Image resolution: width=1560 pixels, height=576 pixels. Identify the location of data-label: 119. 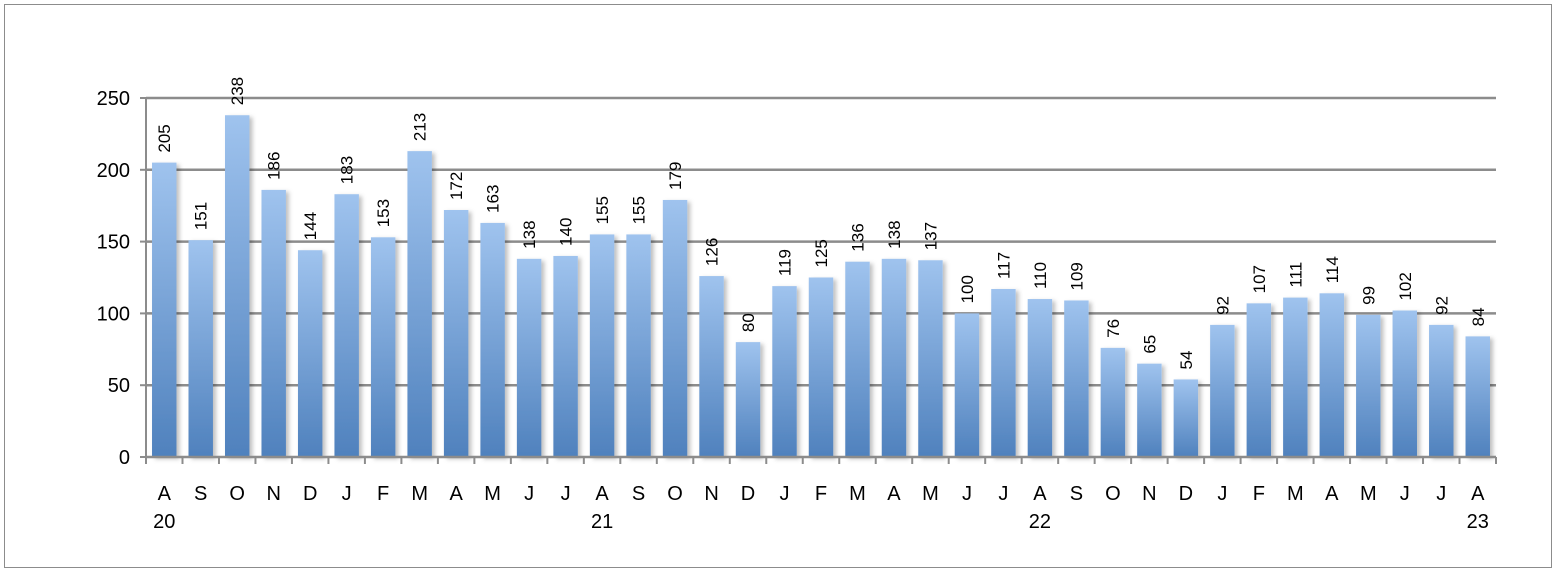
(785, 262).